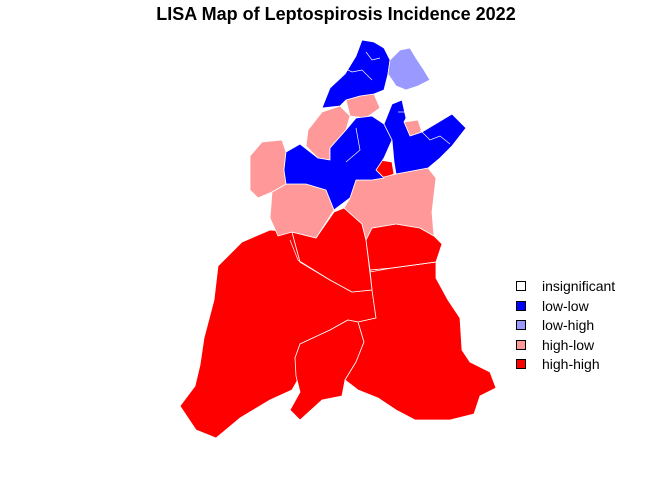 This screenshot has height=480, width=672. Describe the element at coordinates (521, 344) in the screenshot. I see `legend-swatch-high-low` at that location.